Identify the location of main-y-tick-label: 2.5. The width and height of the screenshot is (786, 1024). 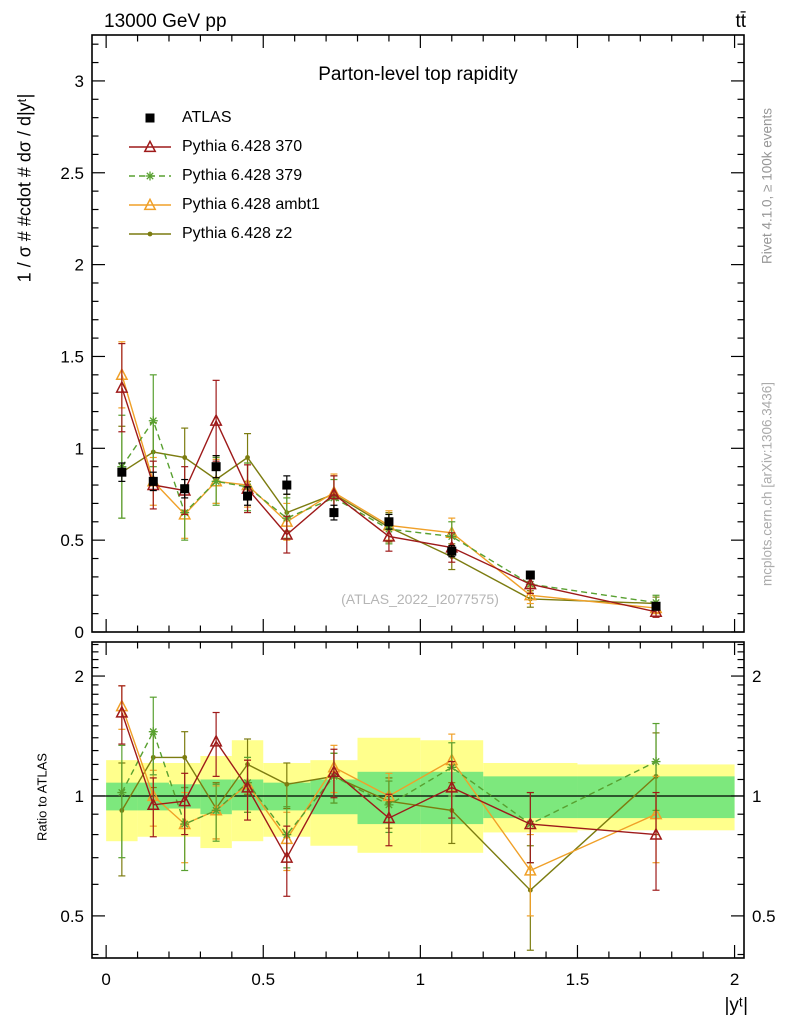
(72, 173).